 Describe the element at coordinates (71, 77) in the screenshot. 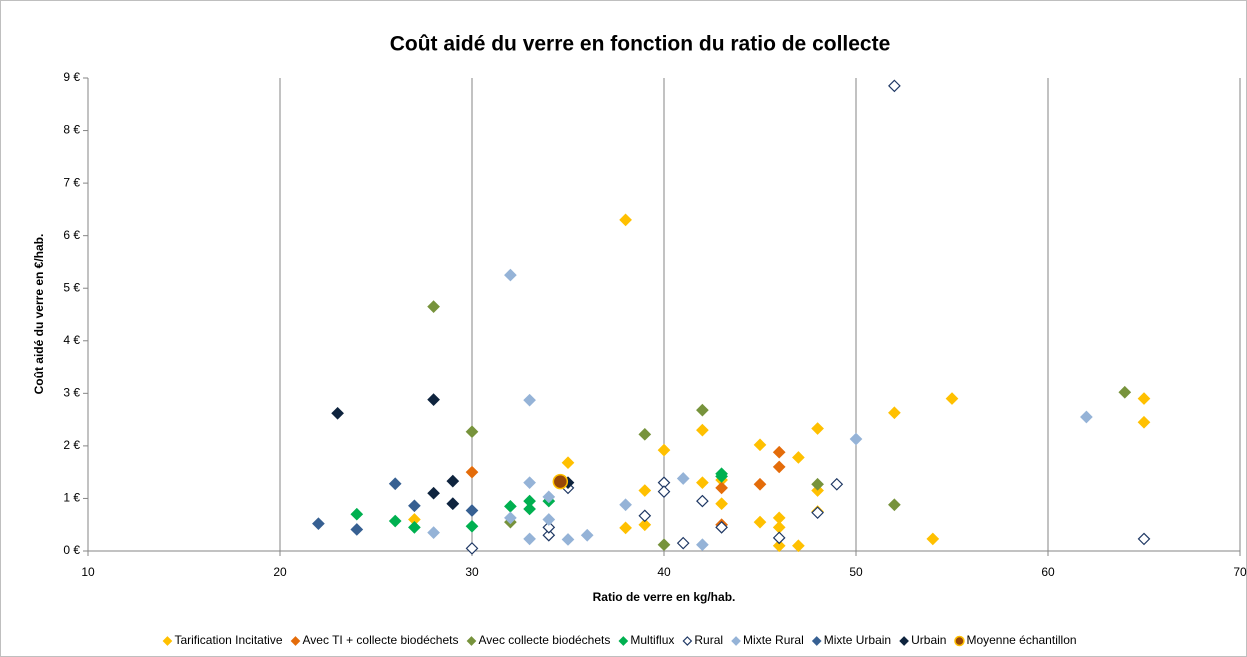

I see `y-tick-label: 9 €` at that location.